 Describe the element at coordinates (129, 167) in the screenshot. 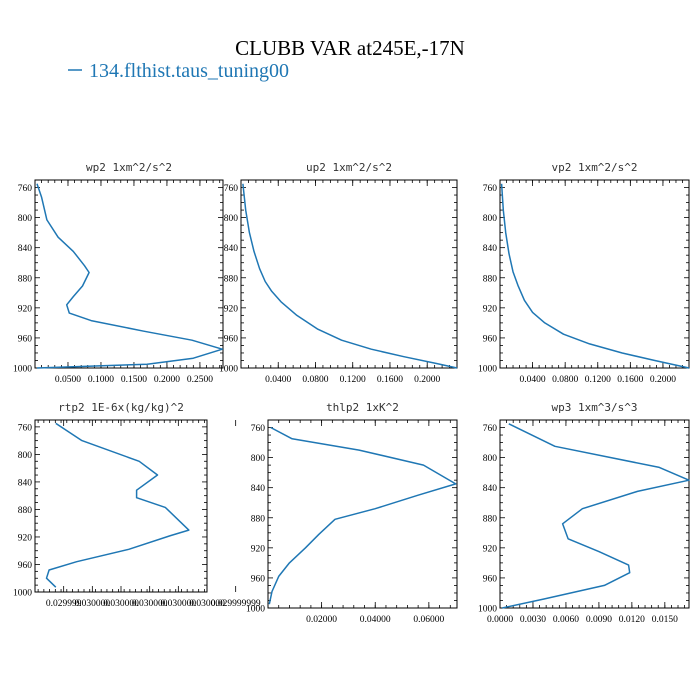

I see `panel-title: wp2 1xm^2/s^2` at that location.